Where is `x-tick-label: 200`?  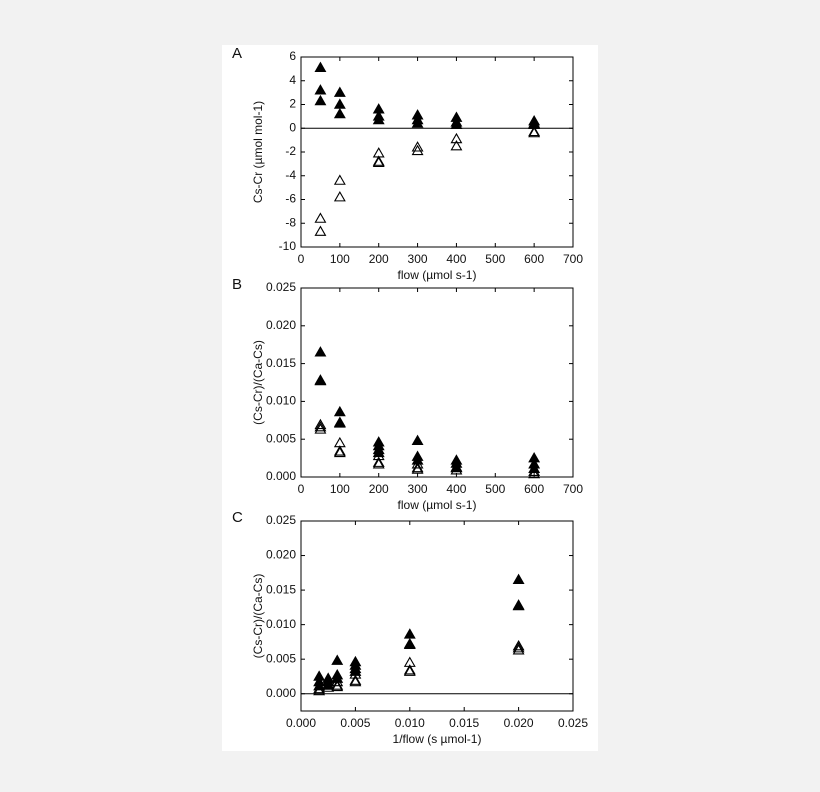 x-tick-label: 200 is located at coordinates (379, 259).